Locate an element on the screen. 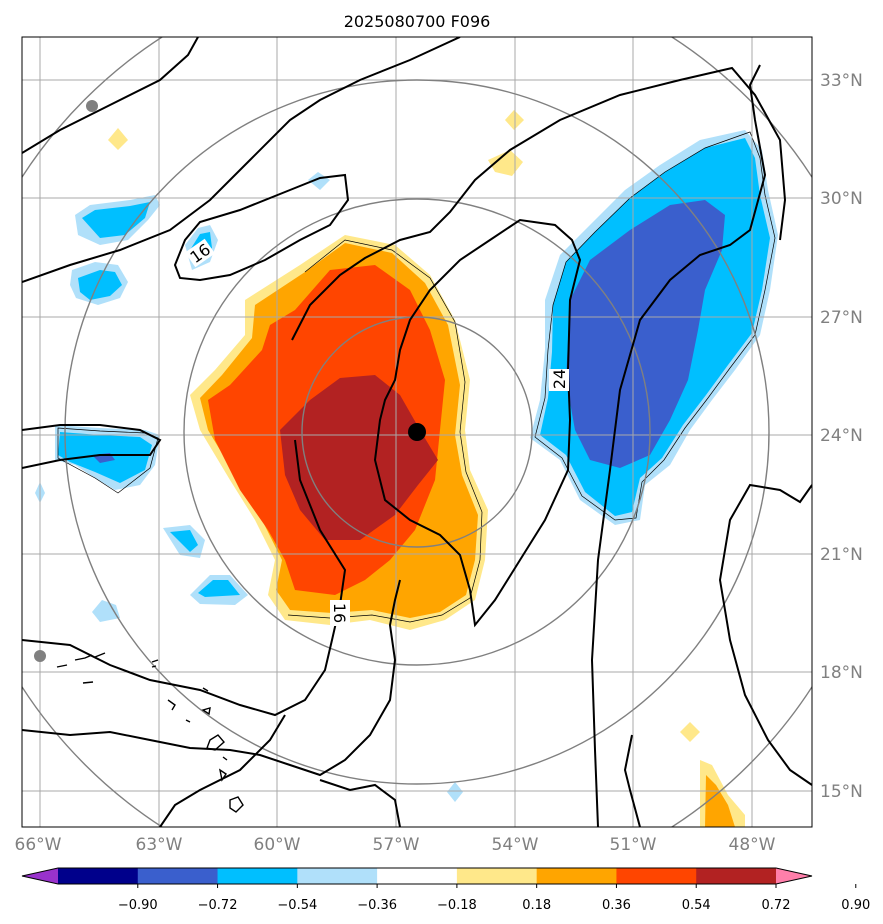 Image resolution: width=883 pixels, height=924 pixels. lon-label: 66°W is located at coordinates (38, 845).